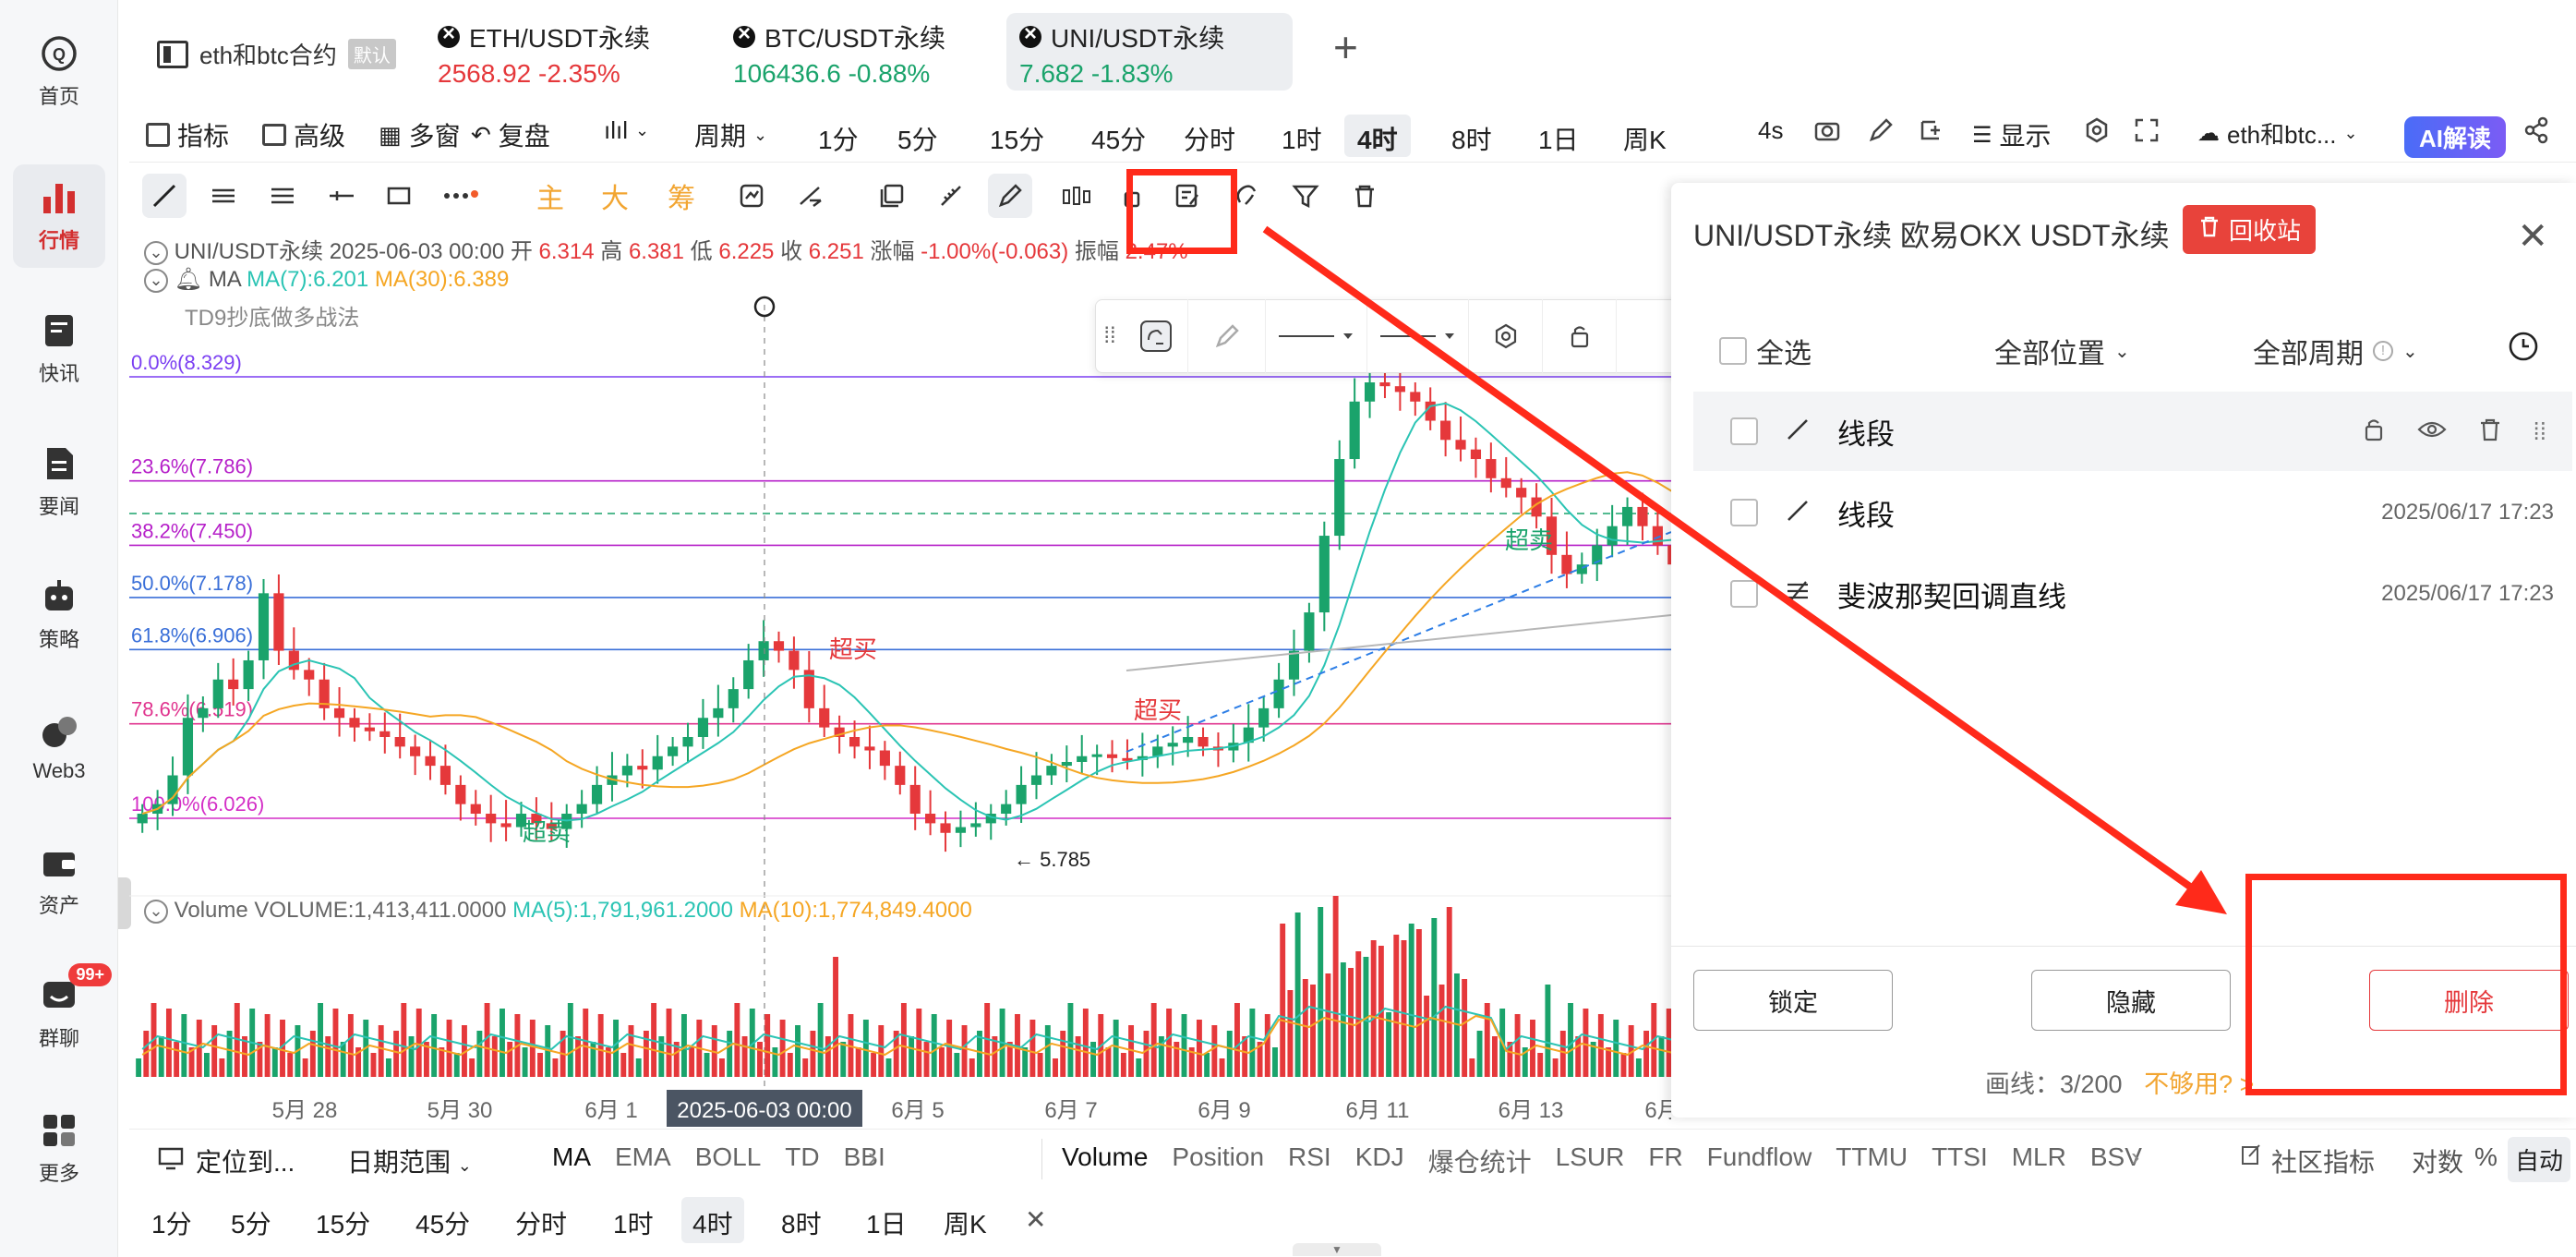 This screenshot has width=2576, height=1257. I want to click on bottom-period-button: 1日, so click(886, 1224).